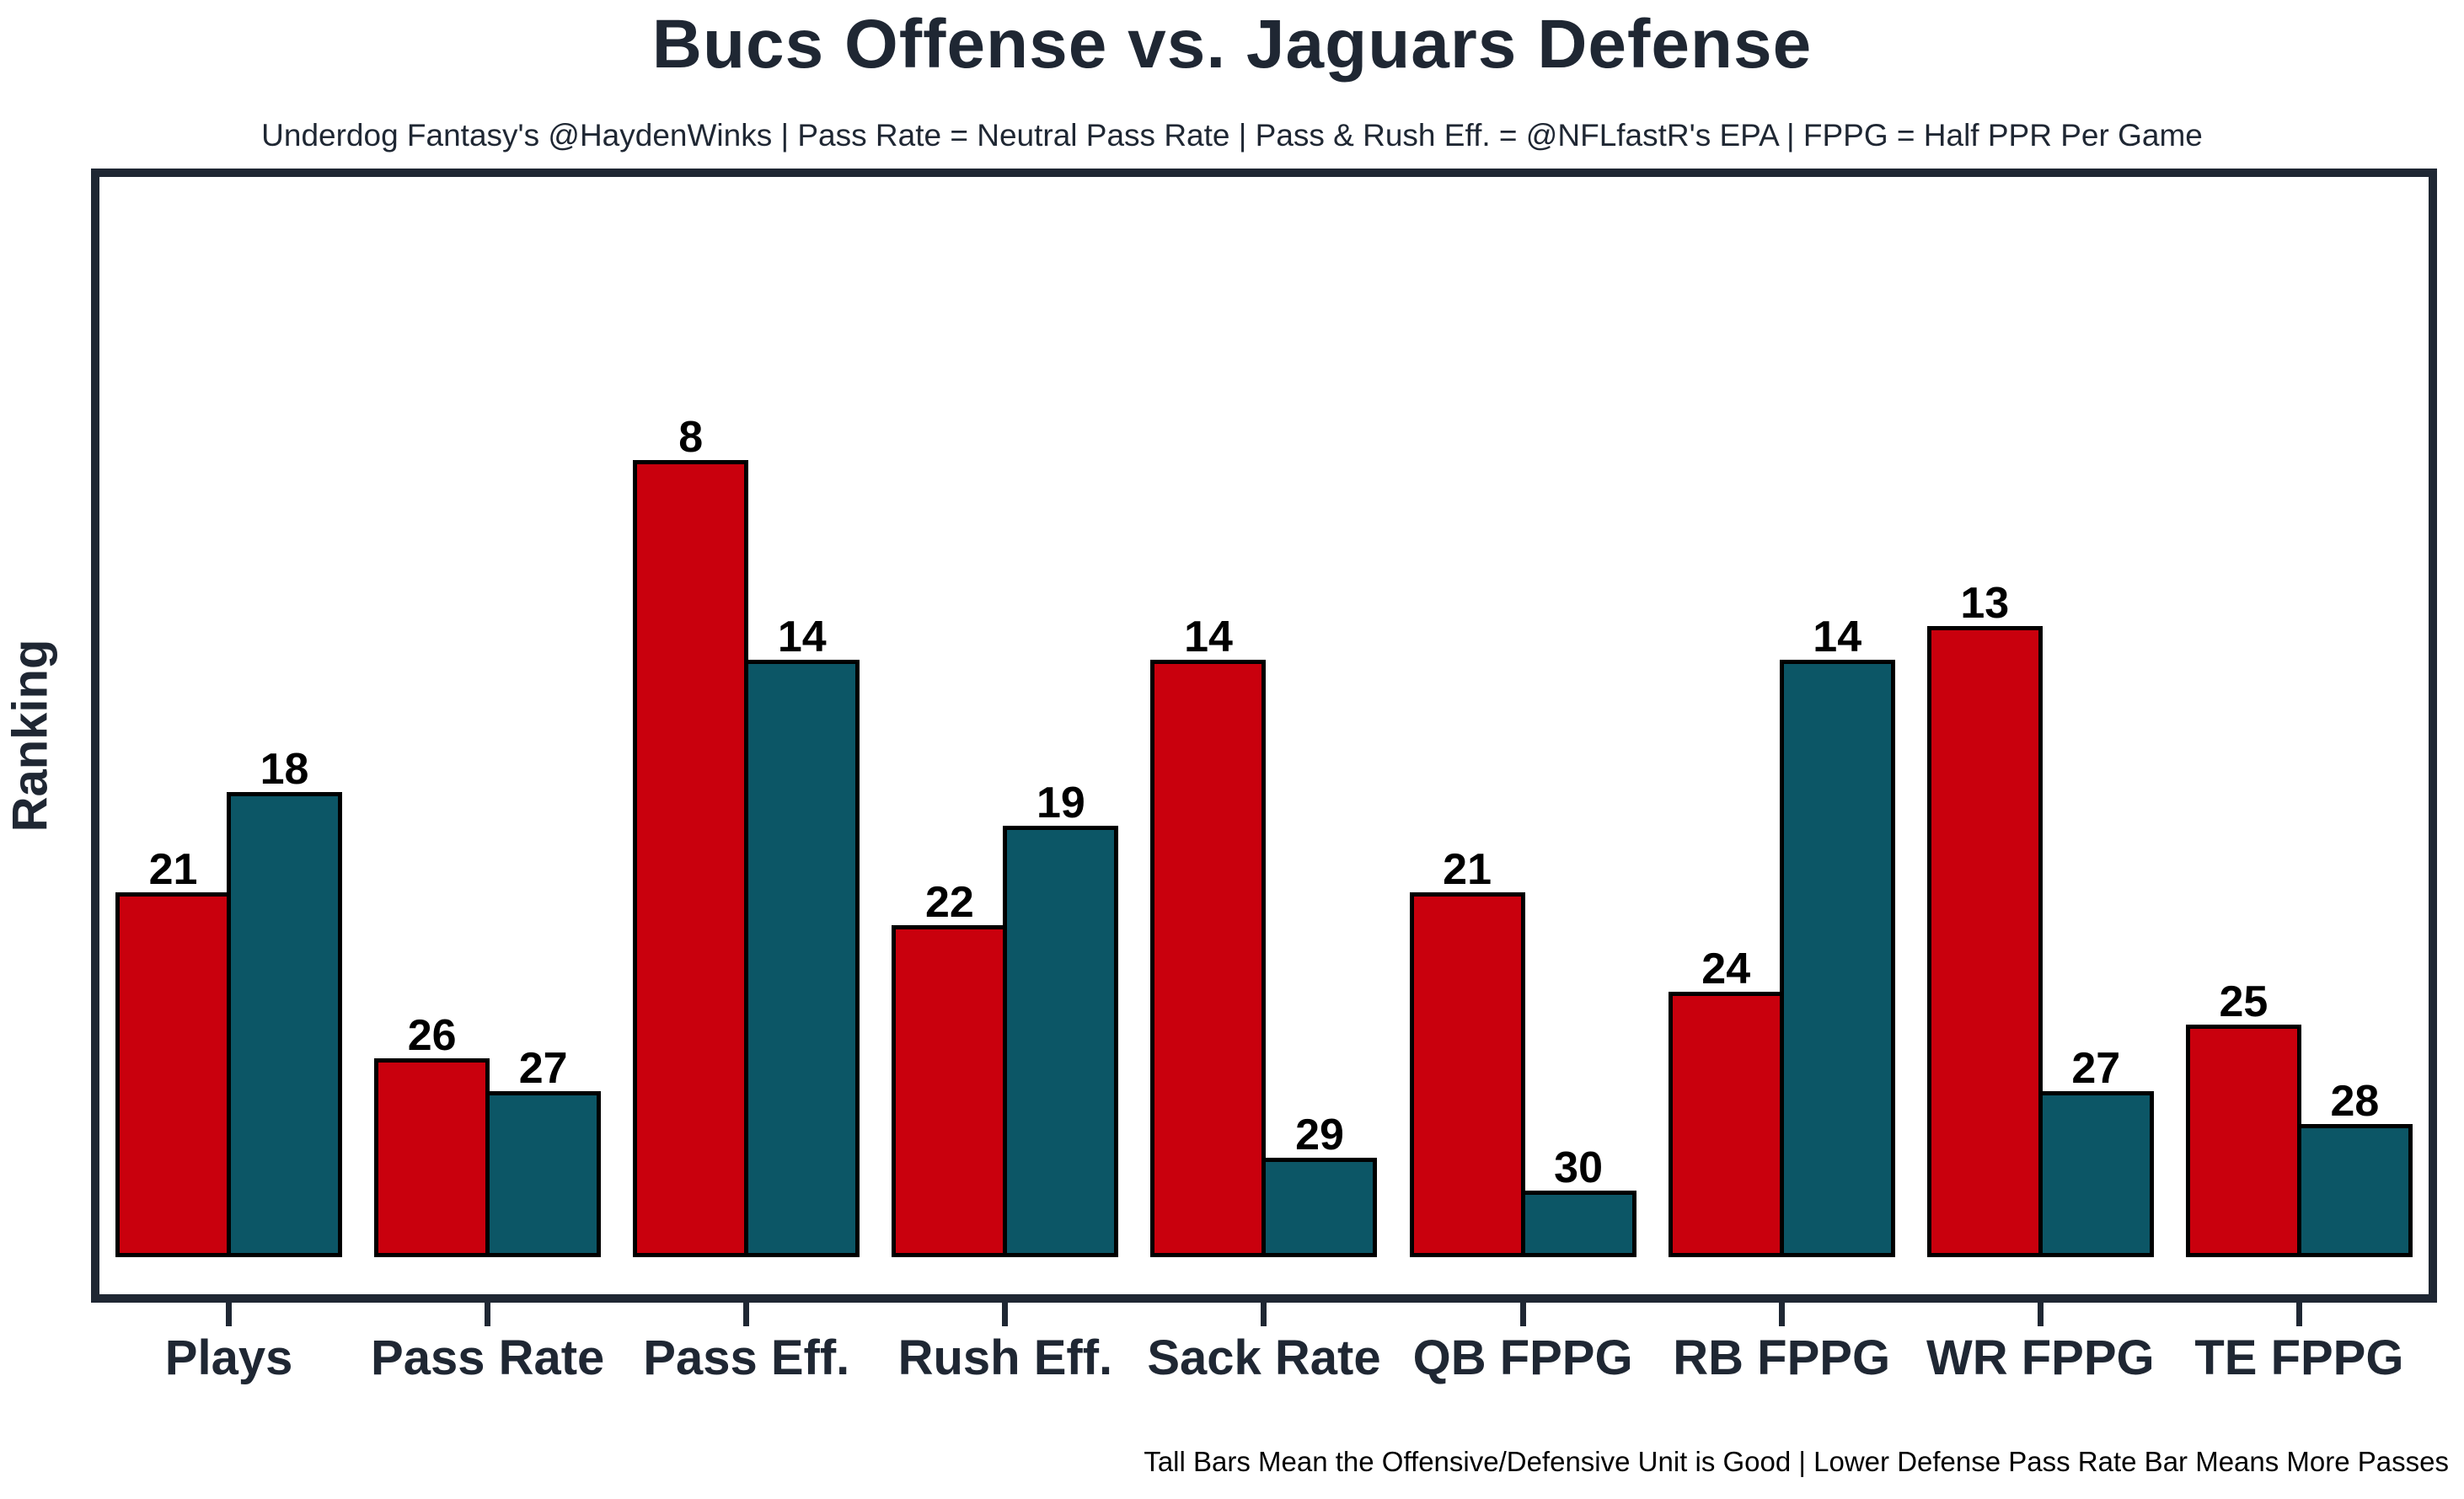 The width and height of the screenshot is (2464, 1499). What do you see at coordinates (1061, 803) in the screenshot?
I see `bar-value-label: 19` at bounding box center [1061, 803].